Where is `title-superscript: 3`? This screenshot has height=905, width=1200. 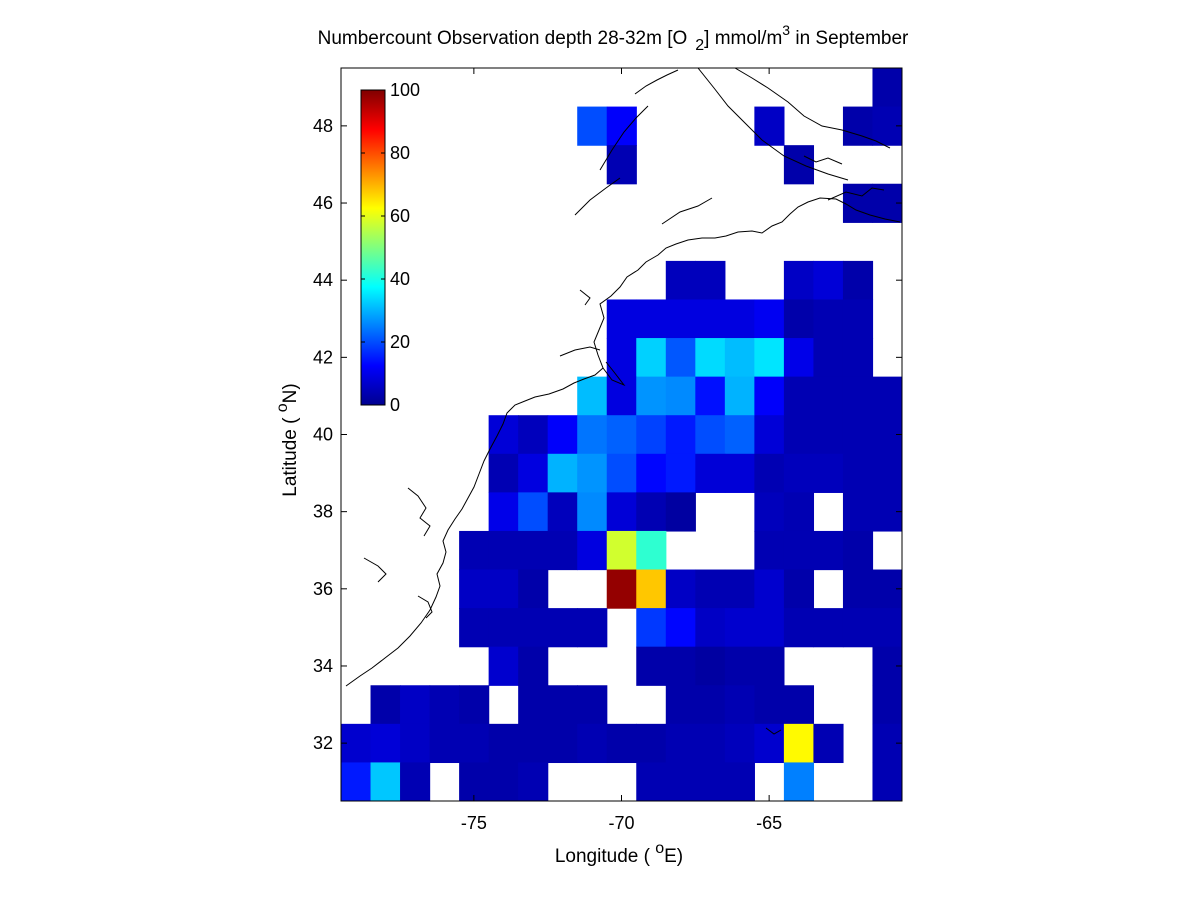 title-superscript: 3 is located at coordinates (786, 30).